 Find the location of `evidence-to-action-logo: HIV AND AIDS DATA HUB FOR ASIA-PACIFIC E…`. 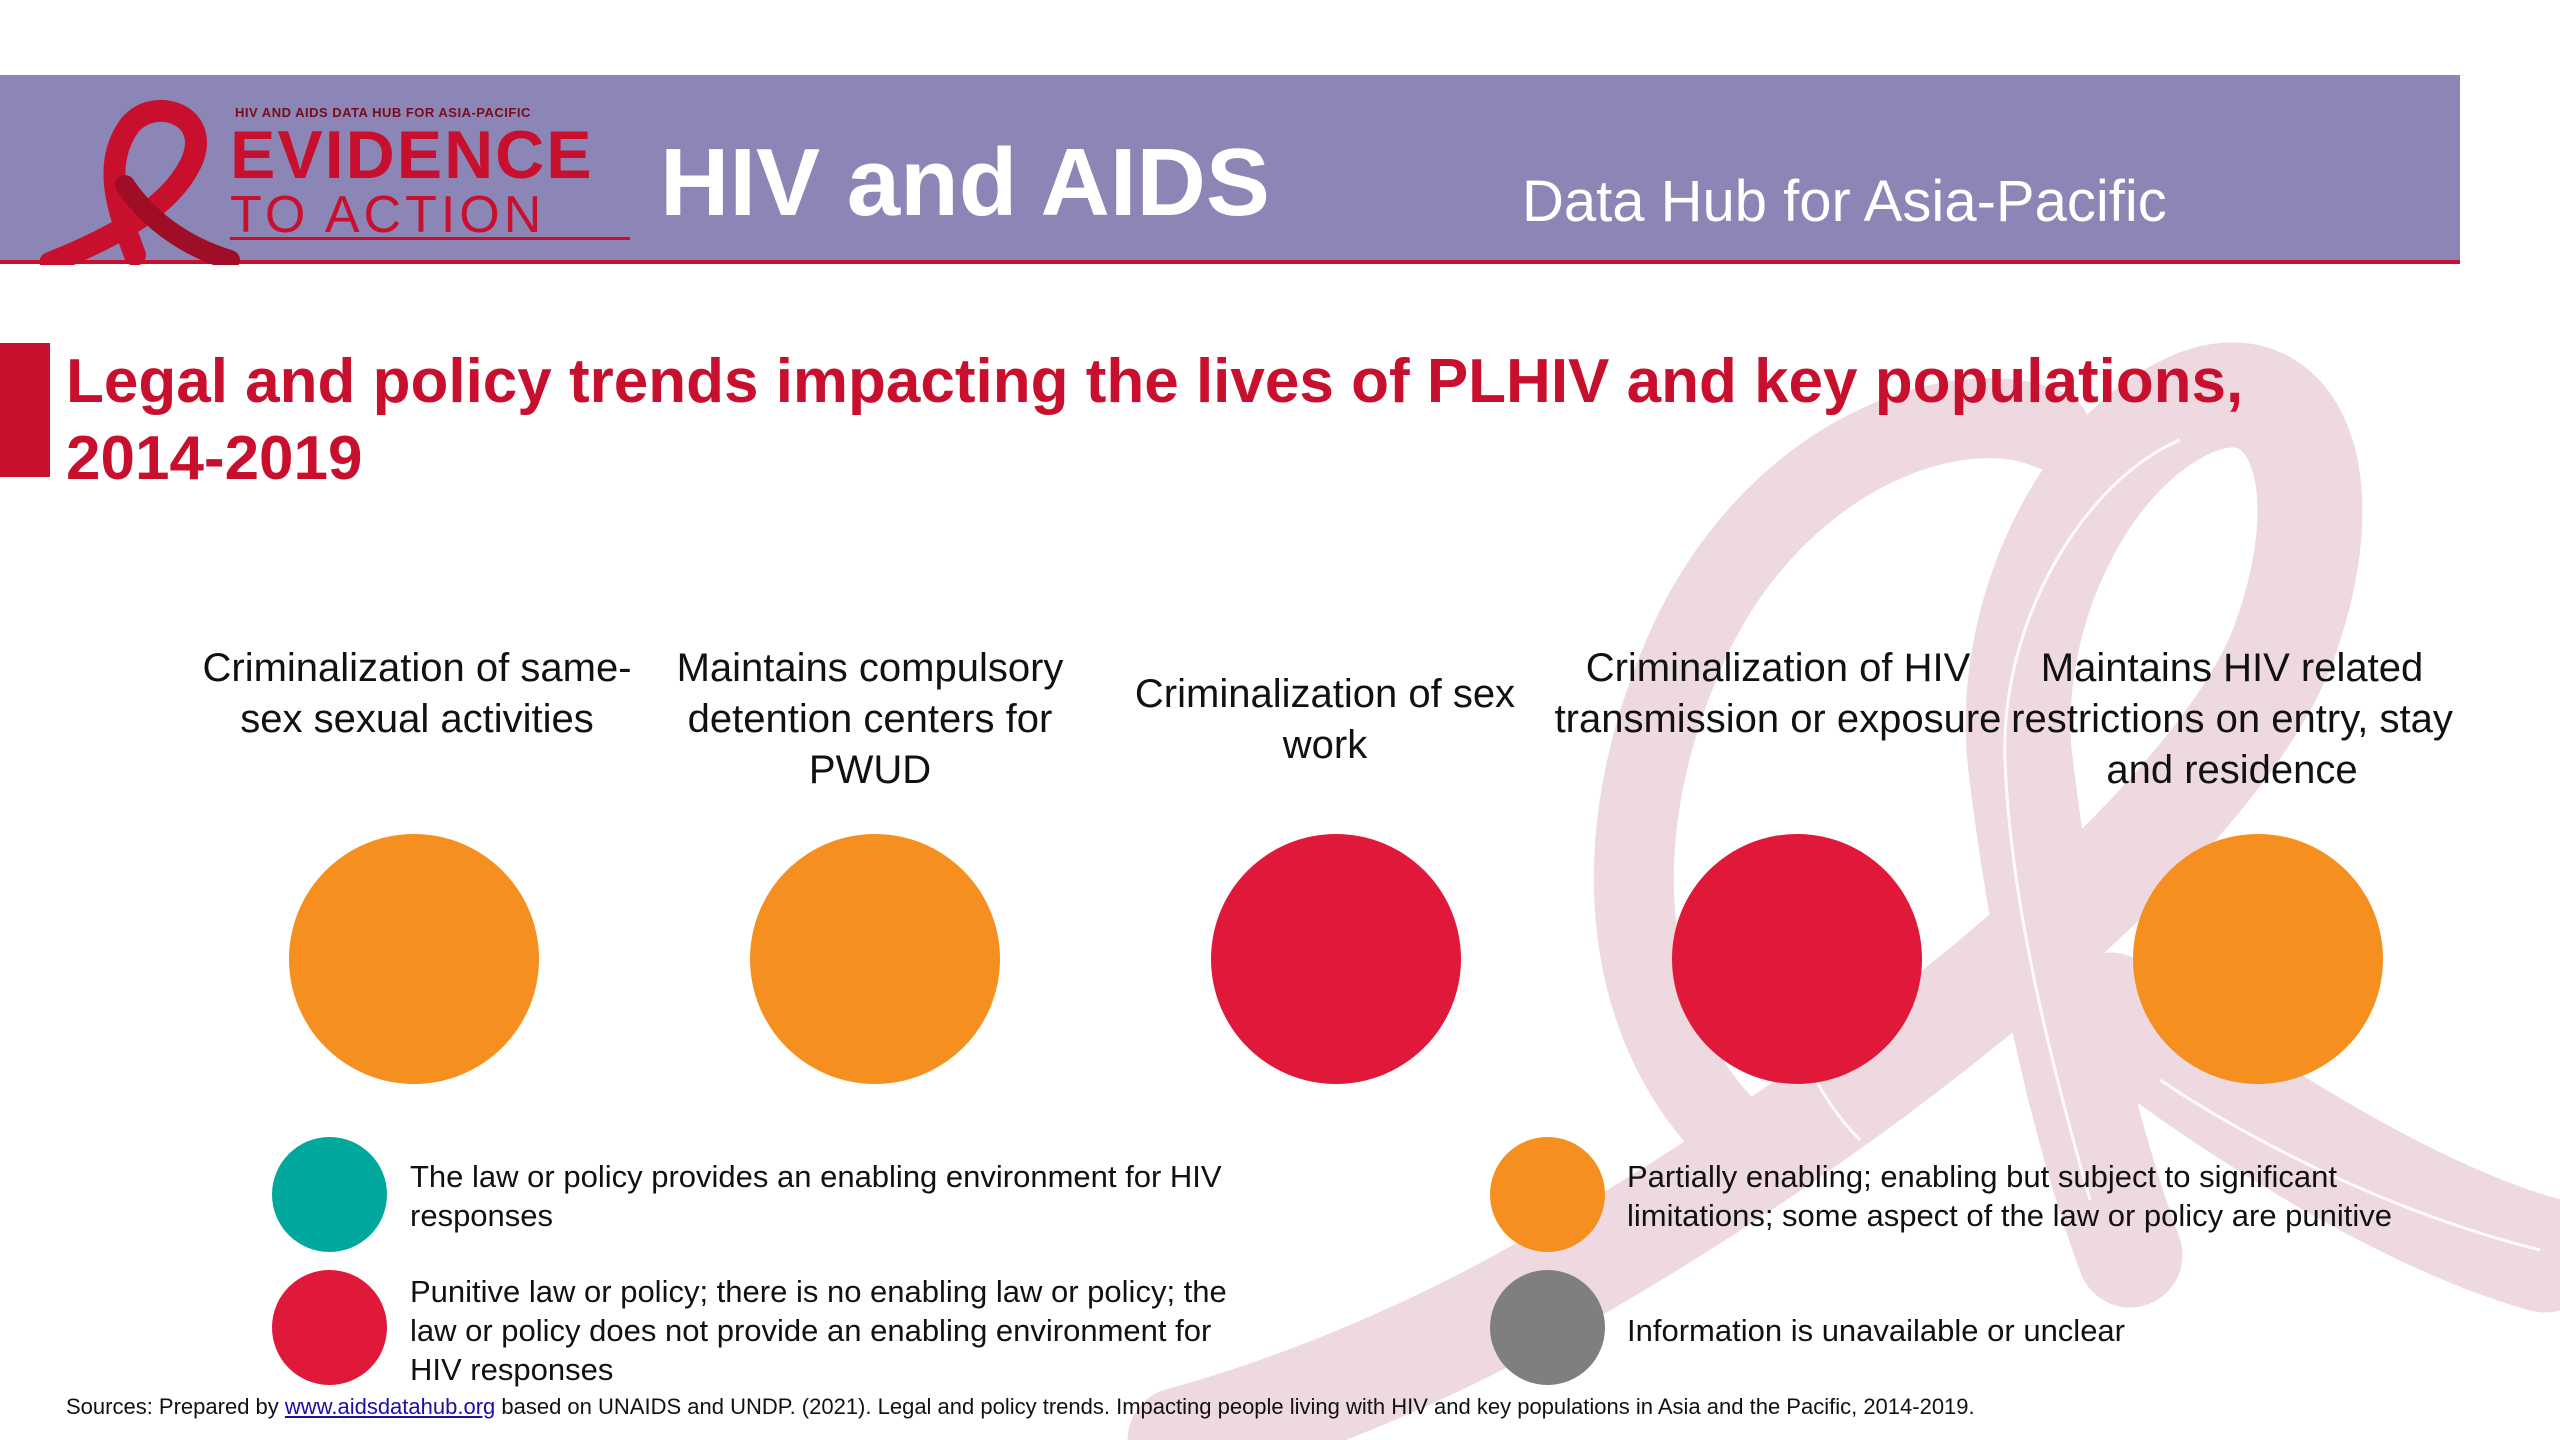

evidence-to-action-logo: HIV AND AIDS DATA HUB FOR ASIA-PACIFIC E… is located at coordinates (335, 180).